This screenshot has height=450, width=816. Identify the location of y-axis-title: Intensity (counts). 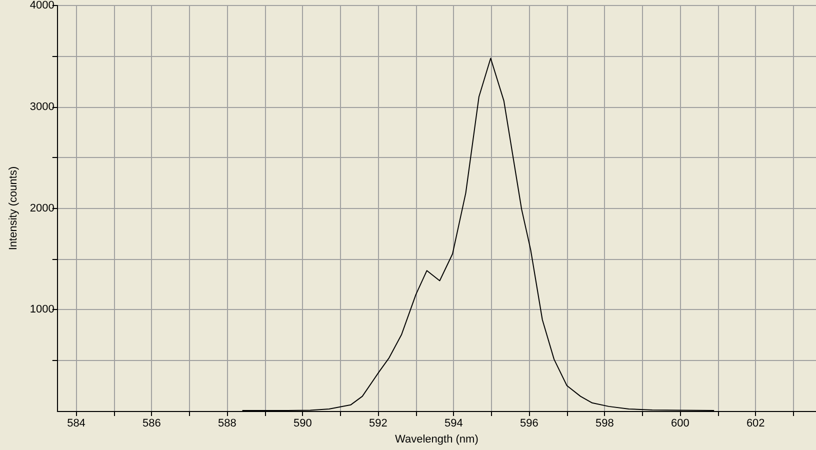
(14, 208).